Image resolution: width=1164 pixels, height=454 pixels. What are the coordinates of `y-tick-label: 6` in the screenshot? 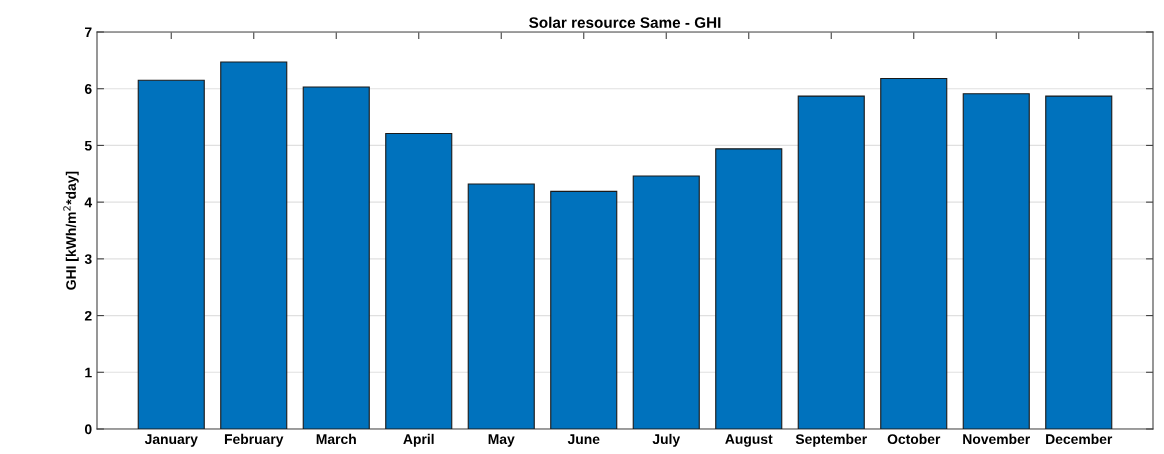 It's located at (88, 89).